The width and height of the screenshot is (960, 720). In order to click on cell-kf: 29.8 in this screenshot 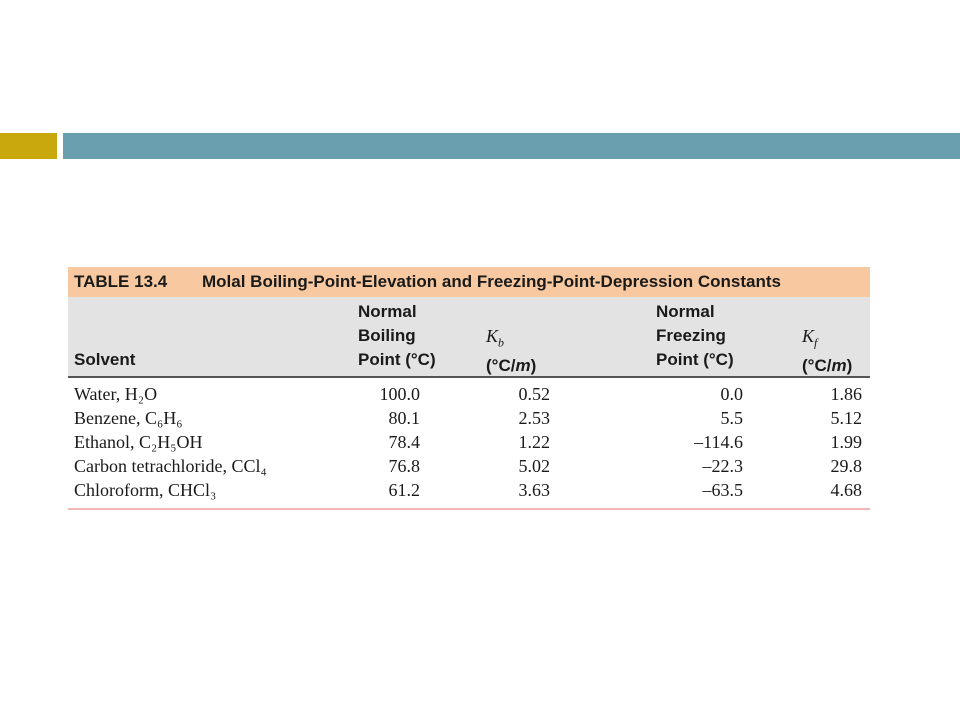, I will do `click(846, 466)`.